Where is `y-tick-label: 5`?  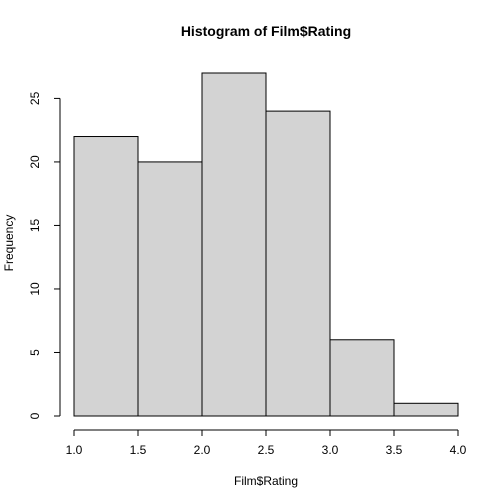 y-tick-label: 5 is located at coordinates (35, 352).